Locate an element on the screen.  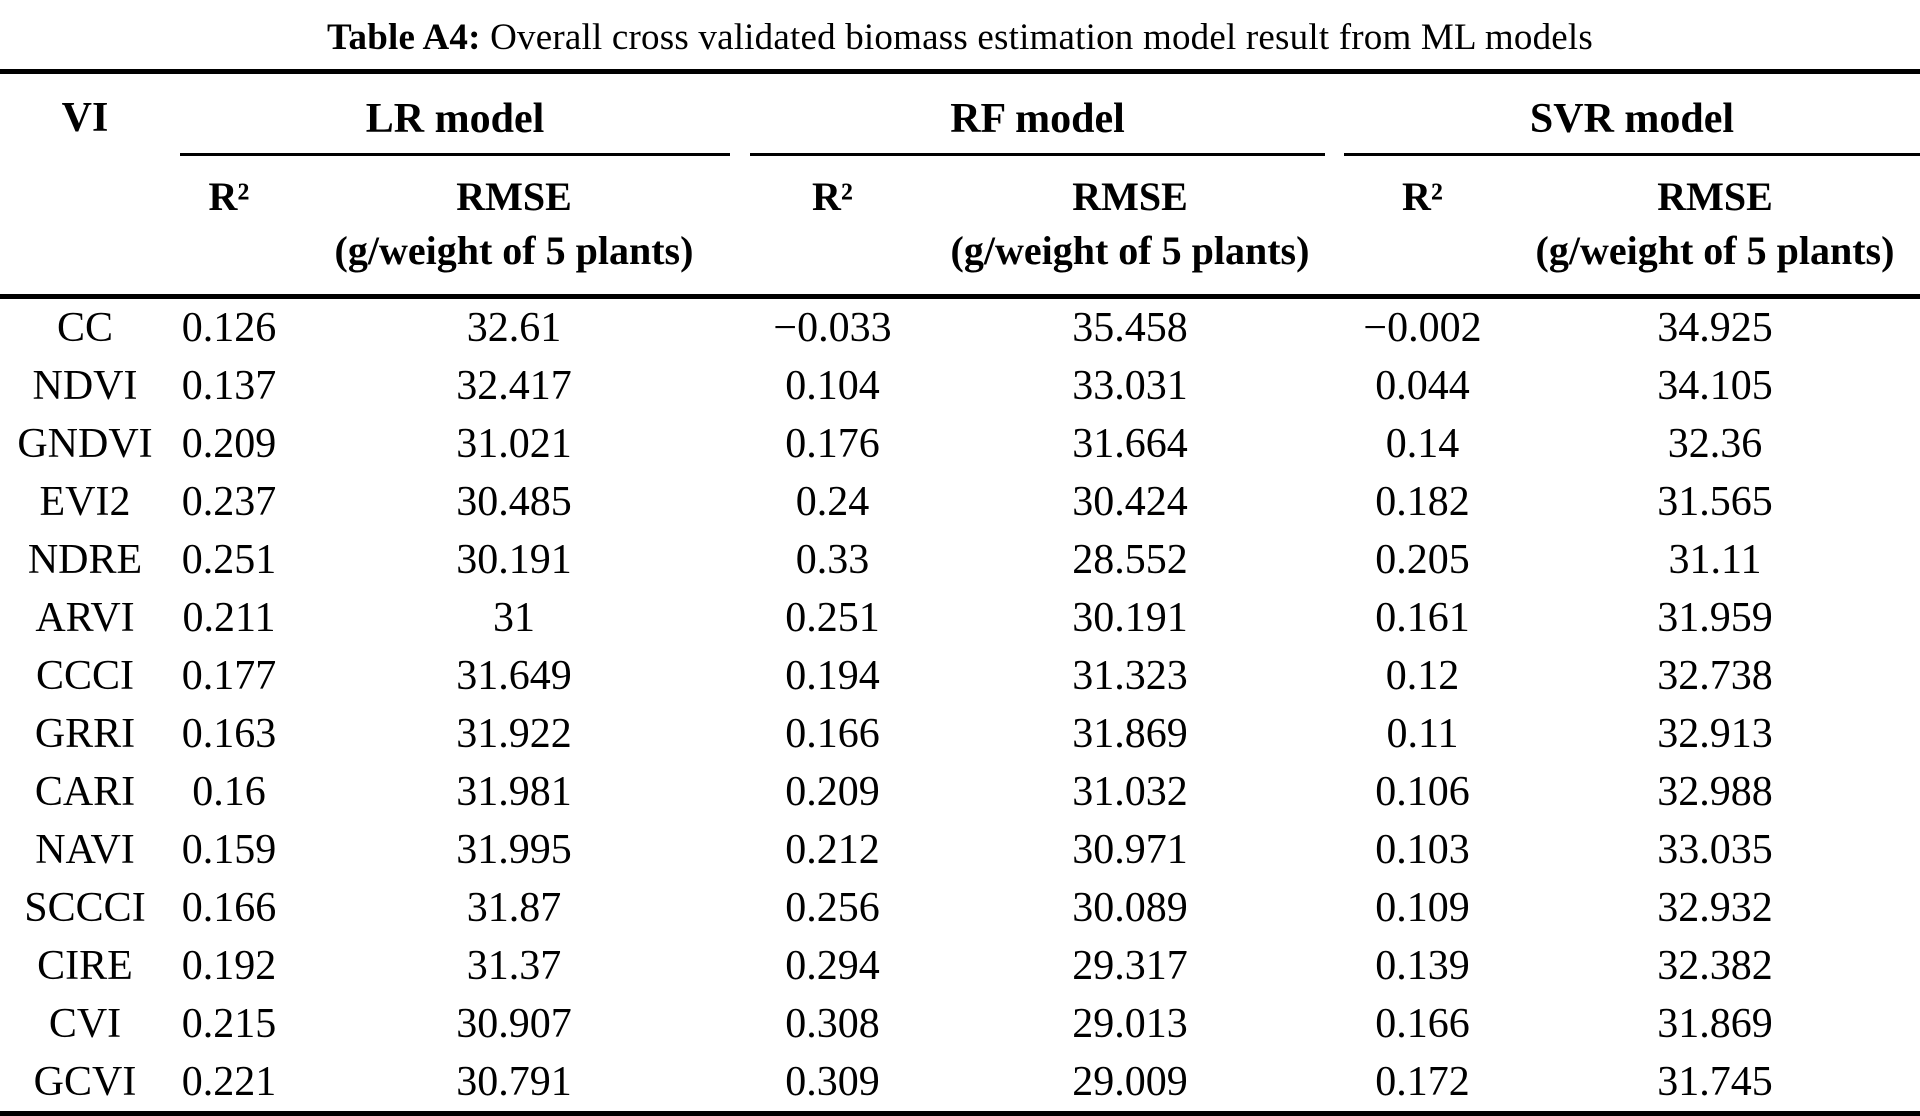
value-cell: 0.205 is located at coordinates (1422, 560).